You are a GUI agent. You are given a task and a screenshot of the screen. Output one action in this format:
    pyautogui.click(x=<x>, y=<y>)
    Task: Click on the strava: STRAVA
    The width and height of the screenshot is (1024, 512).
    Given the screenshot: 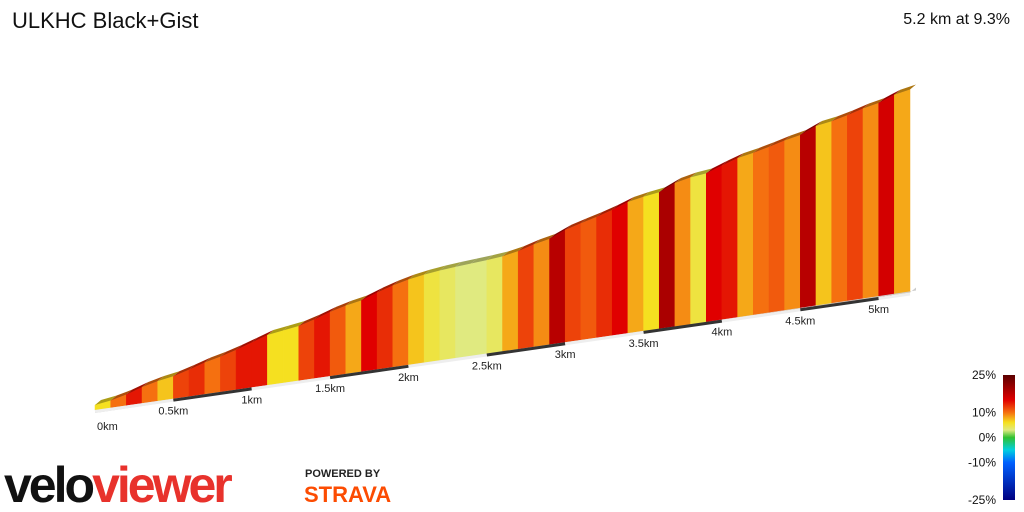 What is the action you would take?
    pyautogui.click(x=347, y=494)
    